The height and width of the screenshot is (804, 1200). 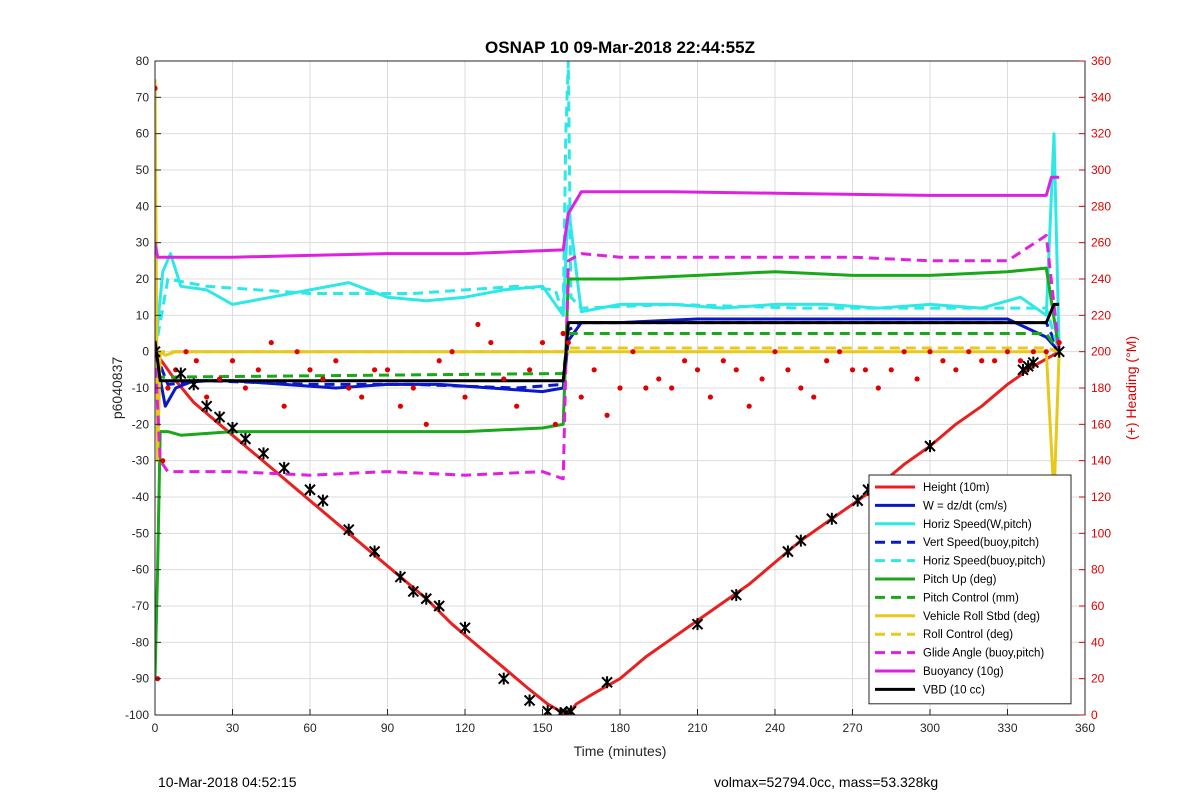 I want to click on y-tick-label: 20, so click(x=143, y=279).